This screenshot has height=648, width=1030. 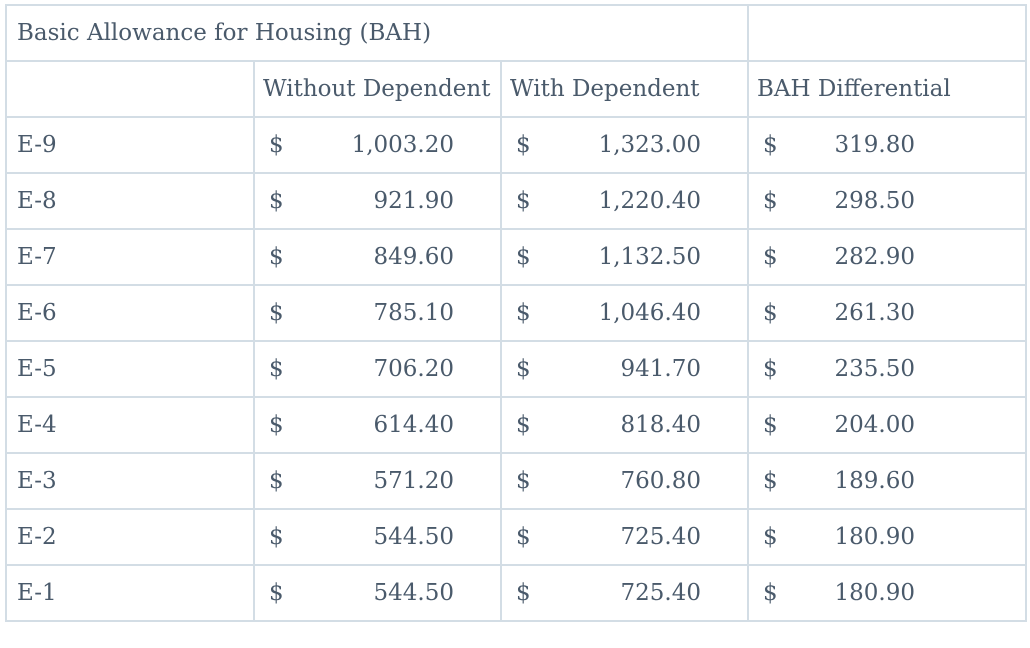 What do you see at coordinates (624, 425) in the screenshot?
I see `money-value: $818.40` at bounding box center [624, 425].